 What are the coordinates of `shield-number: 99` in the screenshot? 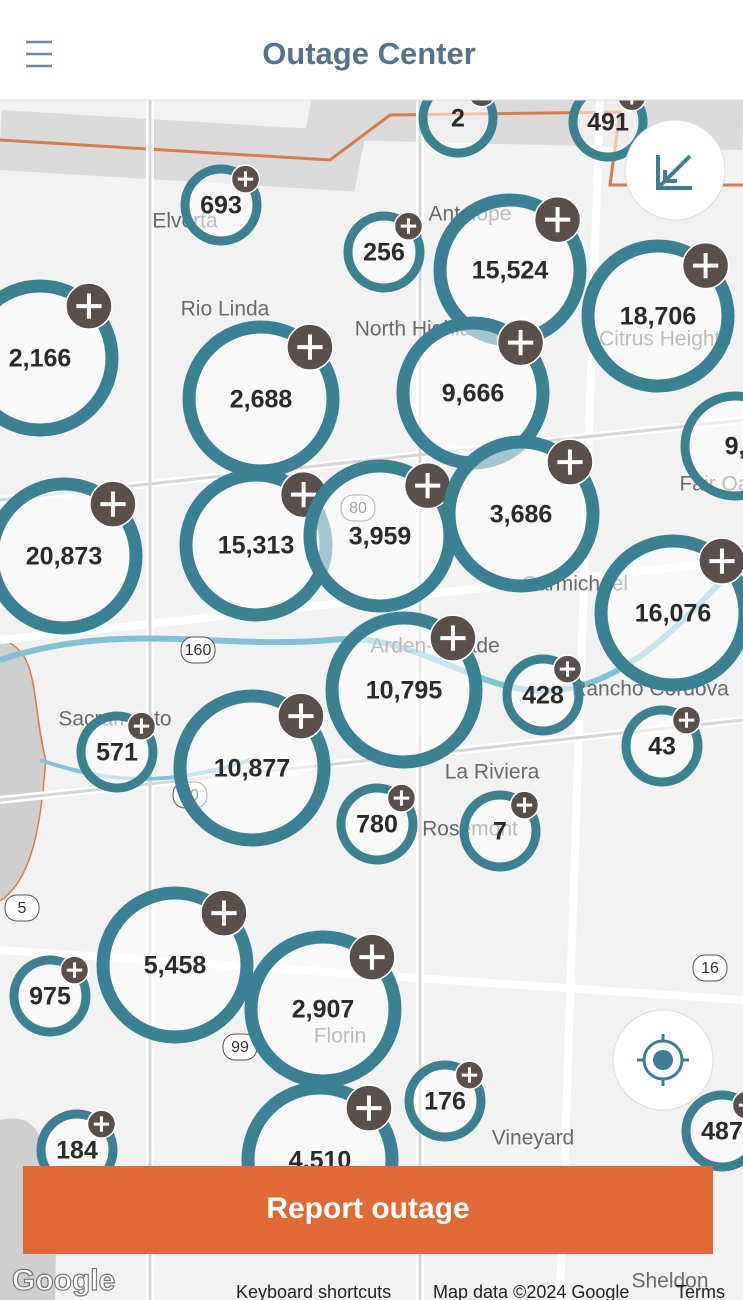 It's located at (240, 1047).